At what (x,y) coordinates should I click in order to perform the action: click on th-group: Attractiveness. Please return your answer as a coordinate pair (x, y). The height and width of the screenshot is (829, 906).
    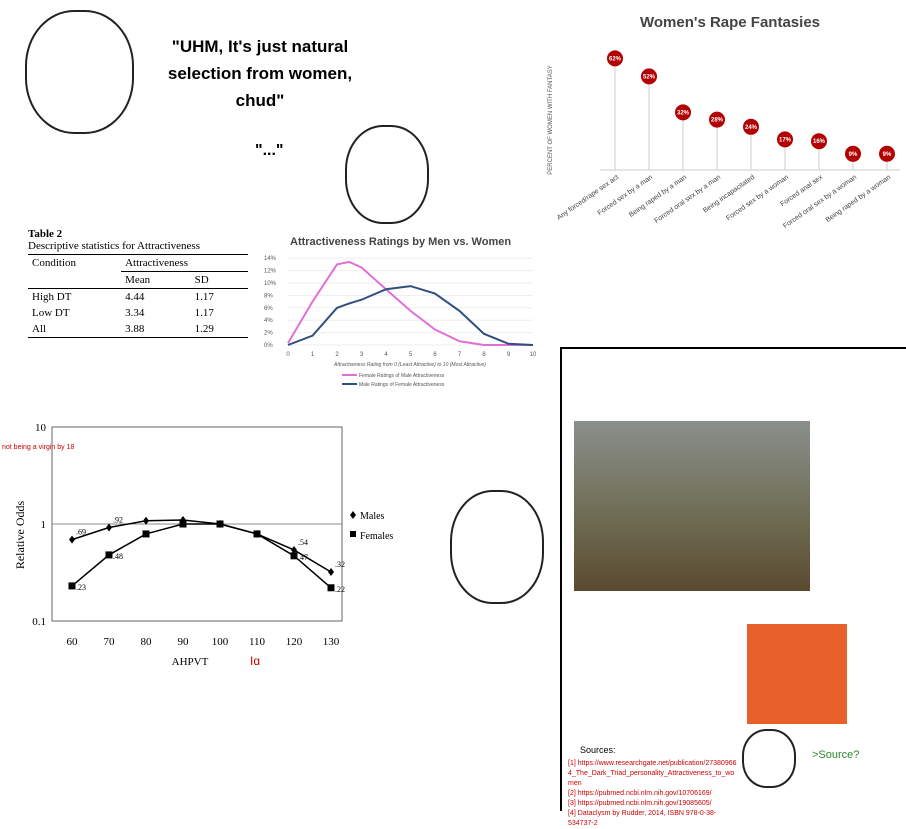
    Looking at the image, I should click on (184, 263).